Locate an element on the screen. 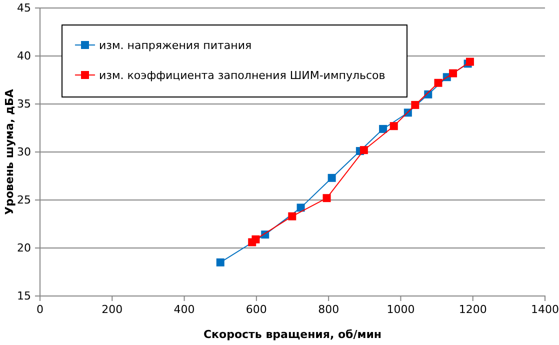 The height and width of the screenshot is (345, 559). x-tick-label: 1400 is located at coordinates (545, 309).